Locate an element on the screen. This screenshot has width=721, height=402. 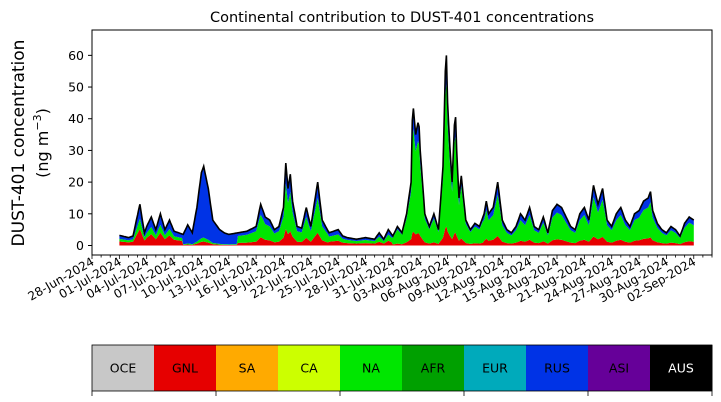
region-legend: OCE GNL SA CA NA AFR EUR RUS ASI AUS is located at coordinates (402, 370).